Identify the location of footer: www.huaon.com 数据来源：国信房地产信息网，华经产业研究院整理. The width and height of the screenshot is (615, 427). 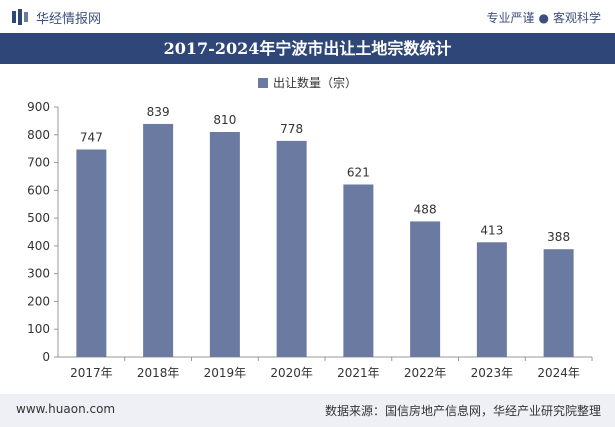
(307, 410).